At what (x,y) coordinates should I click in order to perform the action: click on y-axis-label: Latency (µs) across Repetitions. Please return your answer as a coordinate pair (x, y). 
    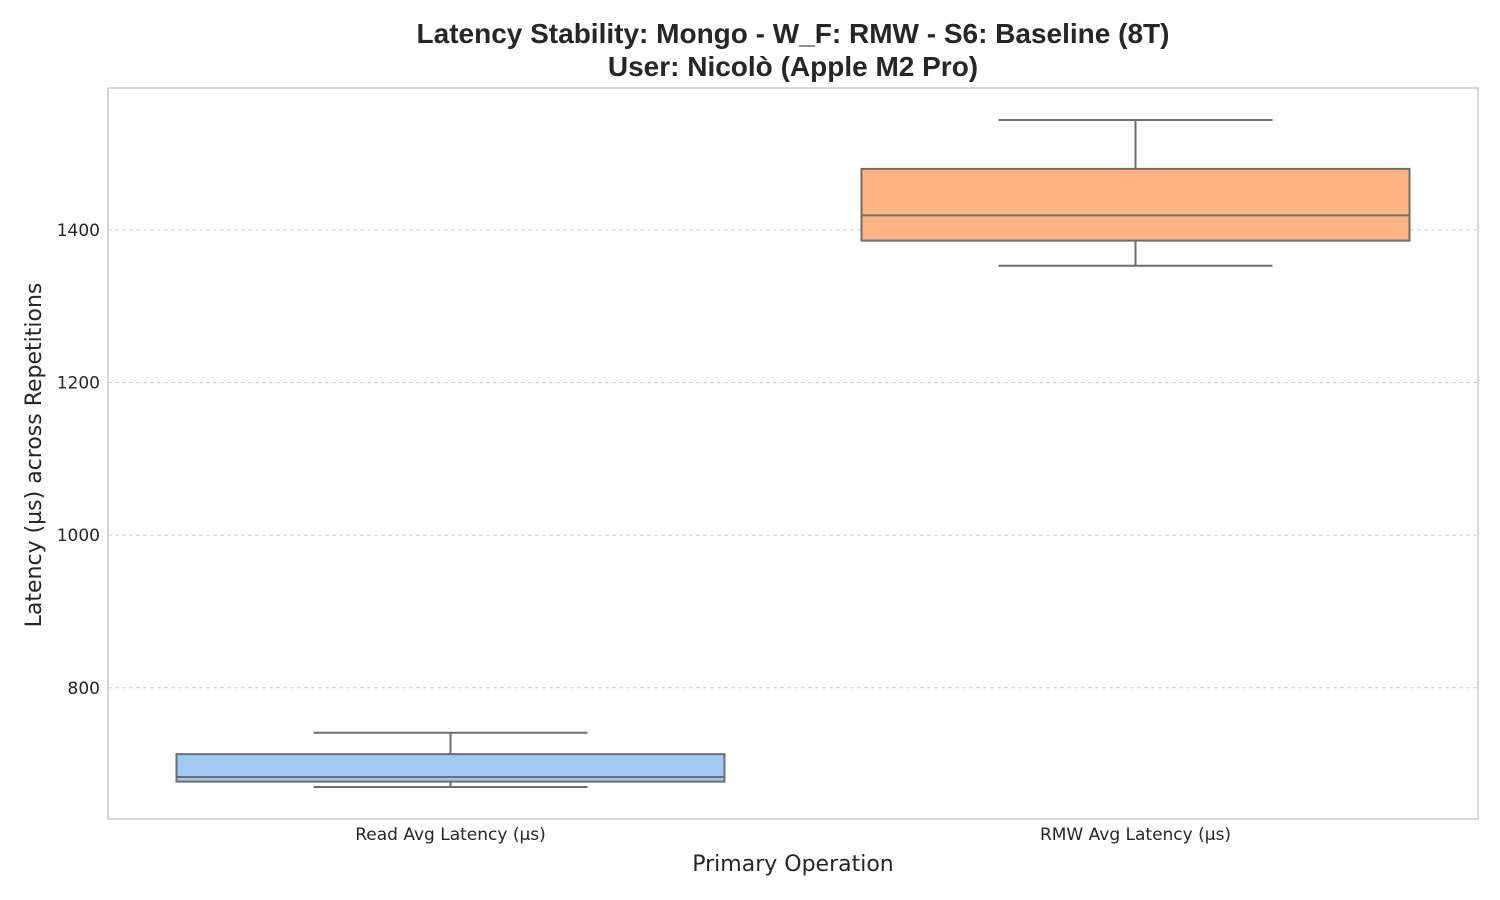
    Looking at the image, I should click on (34, 455).